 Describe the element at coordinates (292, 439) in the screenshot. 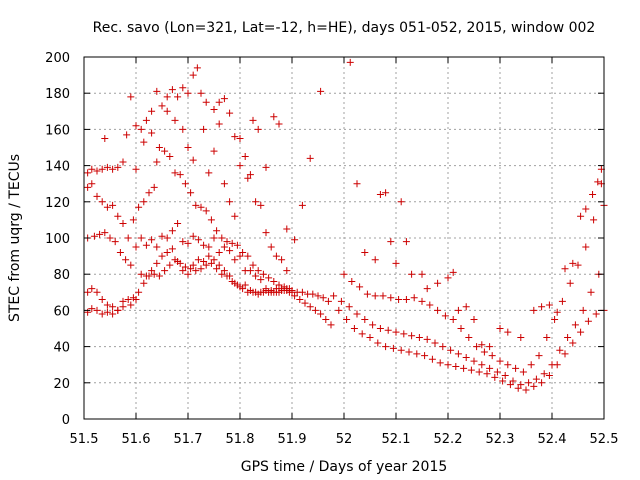

I see `x-tick-label: 51.9` at that location.